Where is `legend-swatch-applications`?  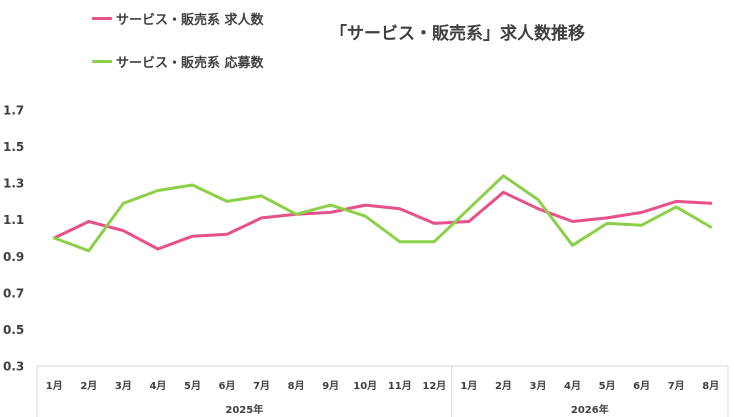 legend-swatch-applications is located at coordinates (102, 61).